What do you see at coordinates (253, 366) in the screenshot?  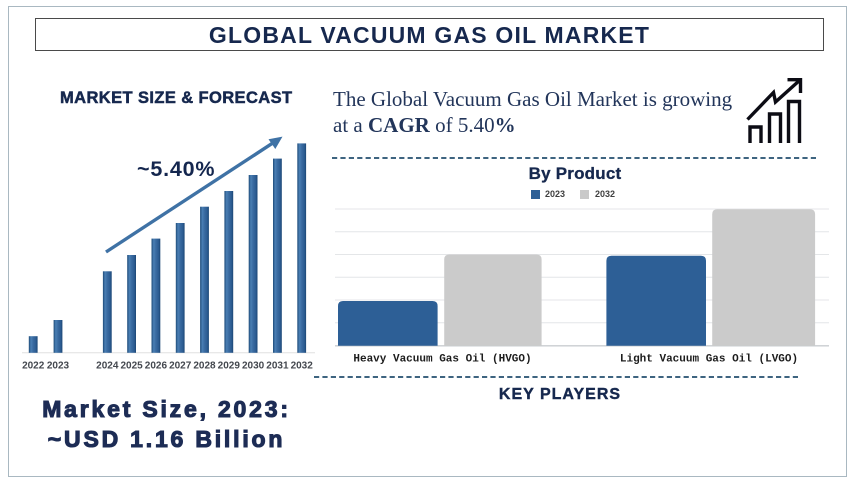 I see `svg-text: 2030` at bounding box center [253, 366].